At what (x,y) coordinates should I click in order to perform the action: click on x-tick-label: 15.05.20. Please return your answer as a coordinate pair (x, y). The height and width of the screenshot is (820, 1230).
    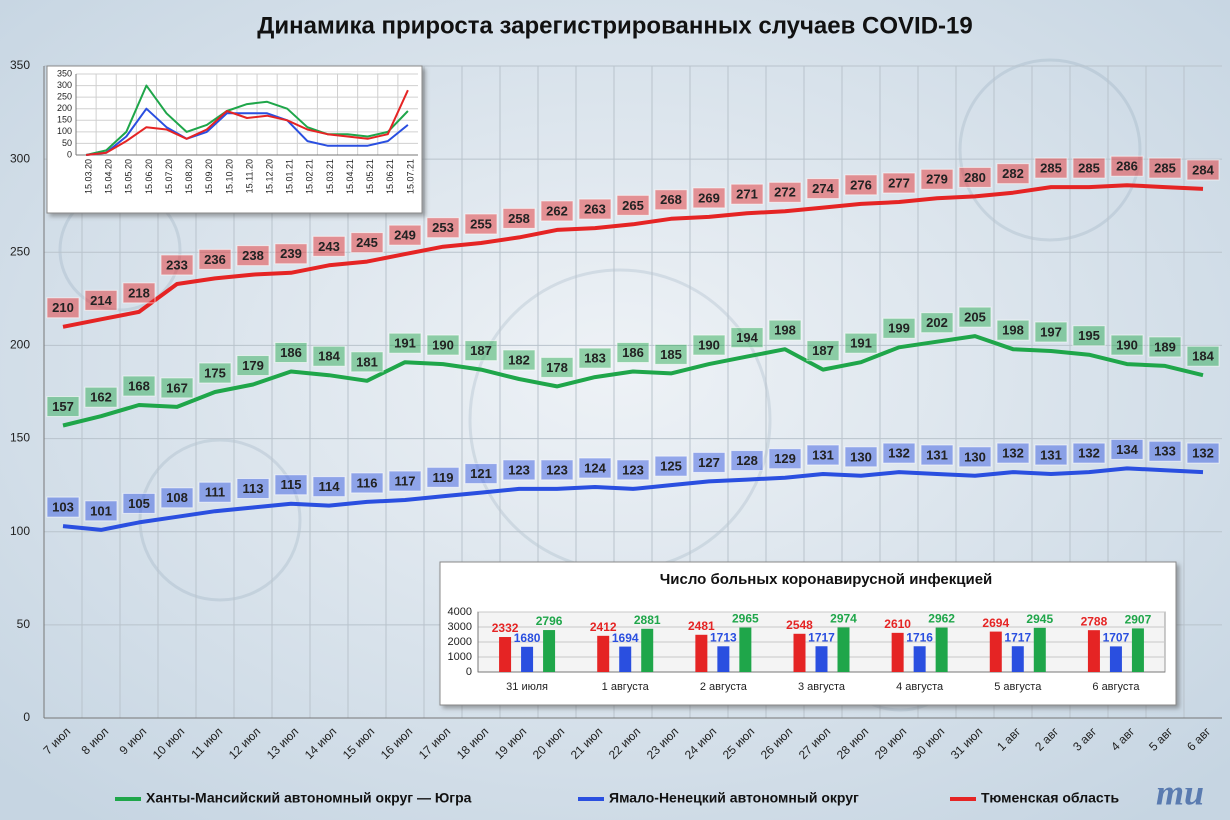
    Looking at the image, I should click on (129, 176).